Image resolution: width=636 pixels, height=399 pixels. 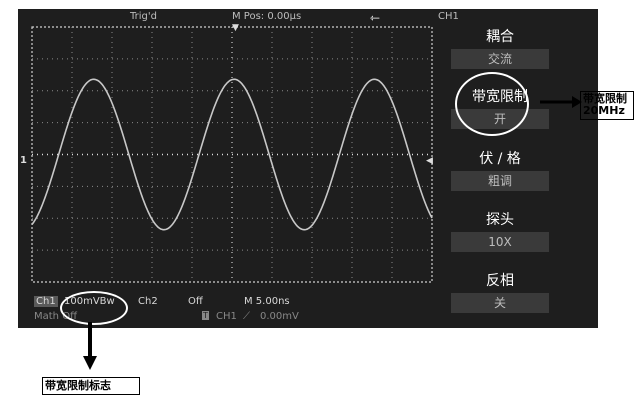 I want to click on trigger-icon: T, so click(x=205, y=315).